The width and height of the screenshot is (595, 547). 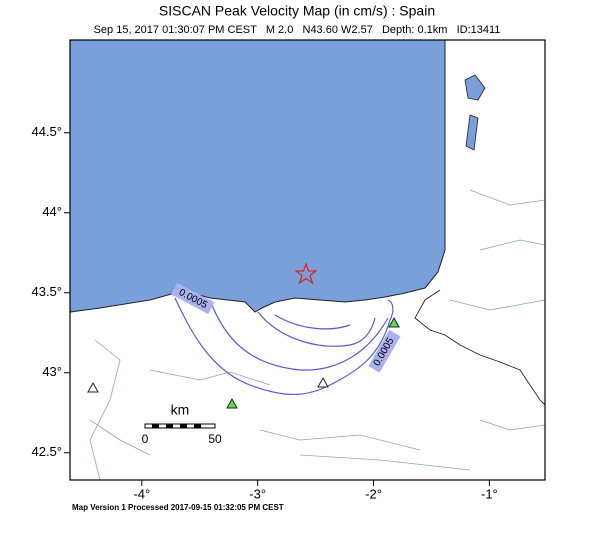 I want to click on y-tick-label: 42.5°, so click(x=46, y=451).